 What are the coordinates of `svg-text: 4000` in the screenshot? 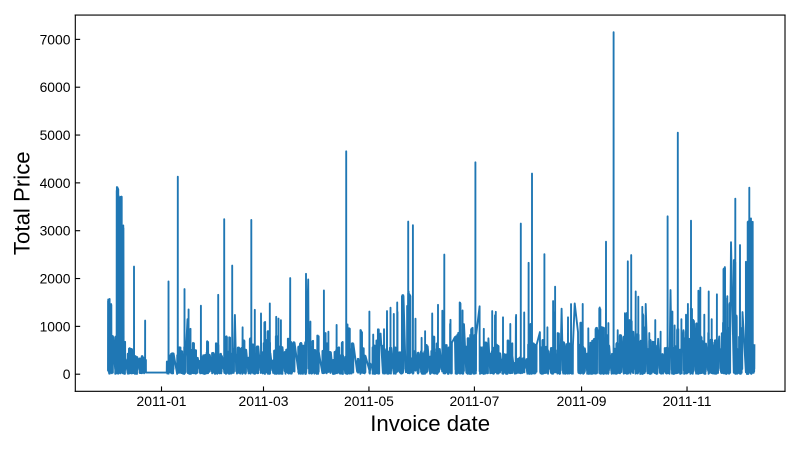 It's located at (55, 183).